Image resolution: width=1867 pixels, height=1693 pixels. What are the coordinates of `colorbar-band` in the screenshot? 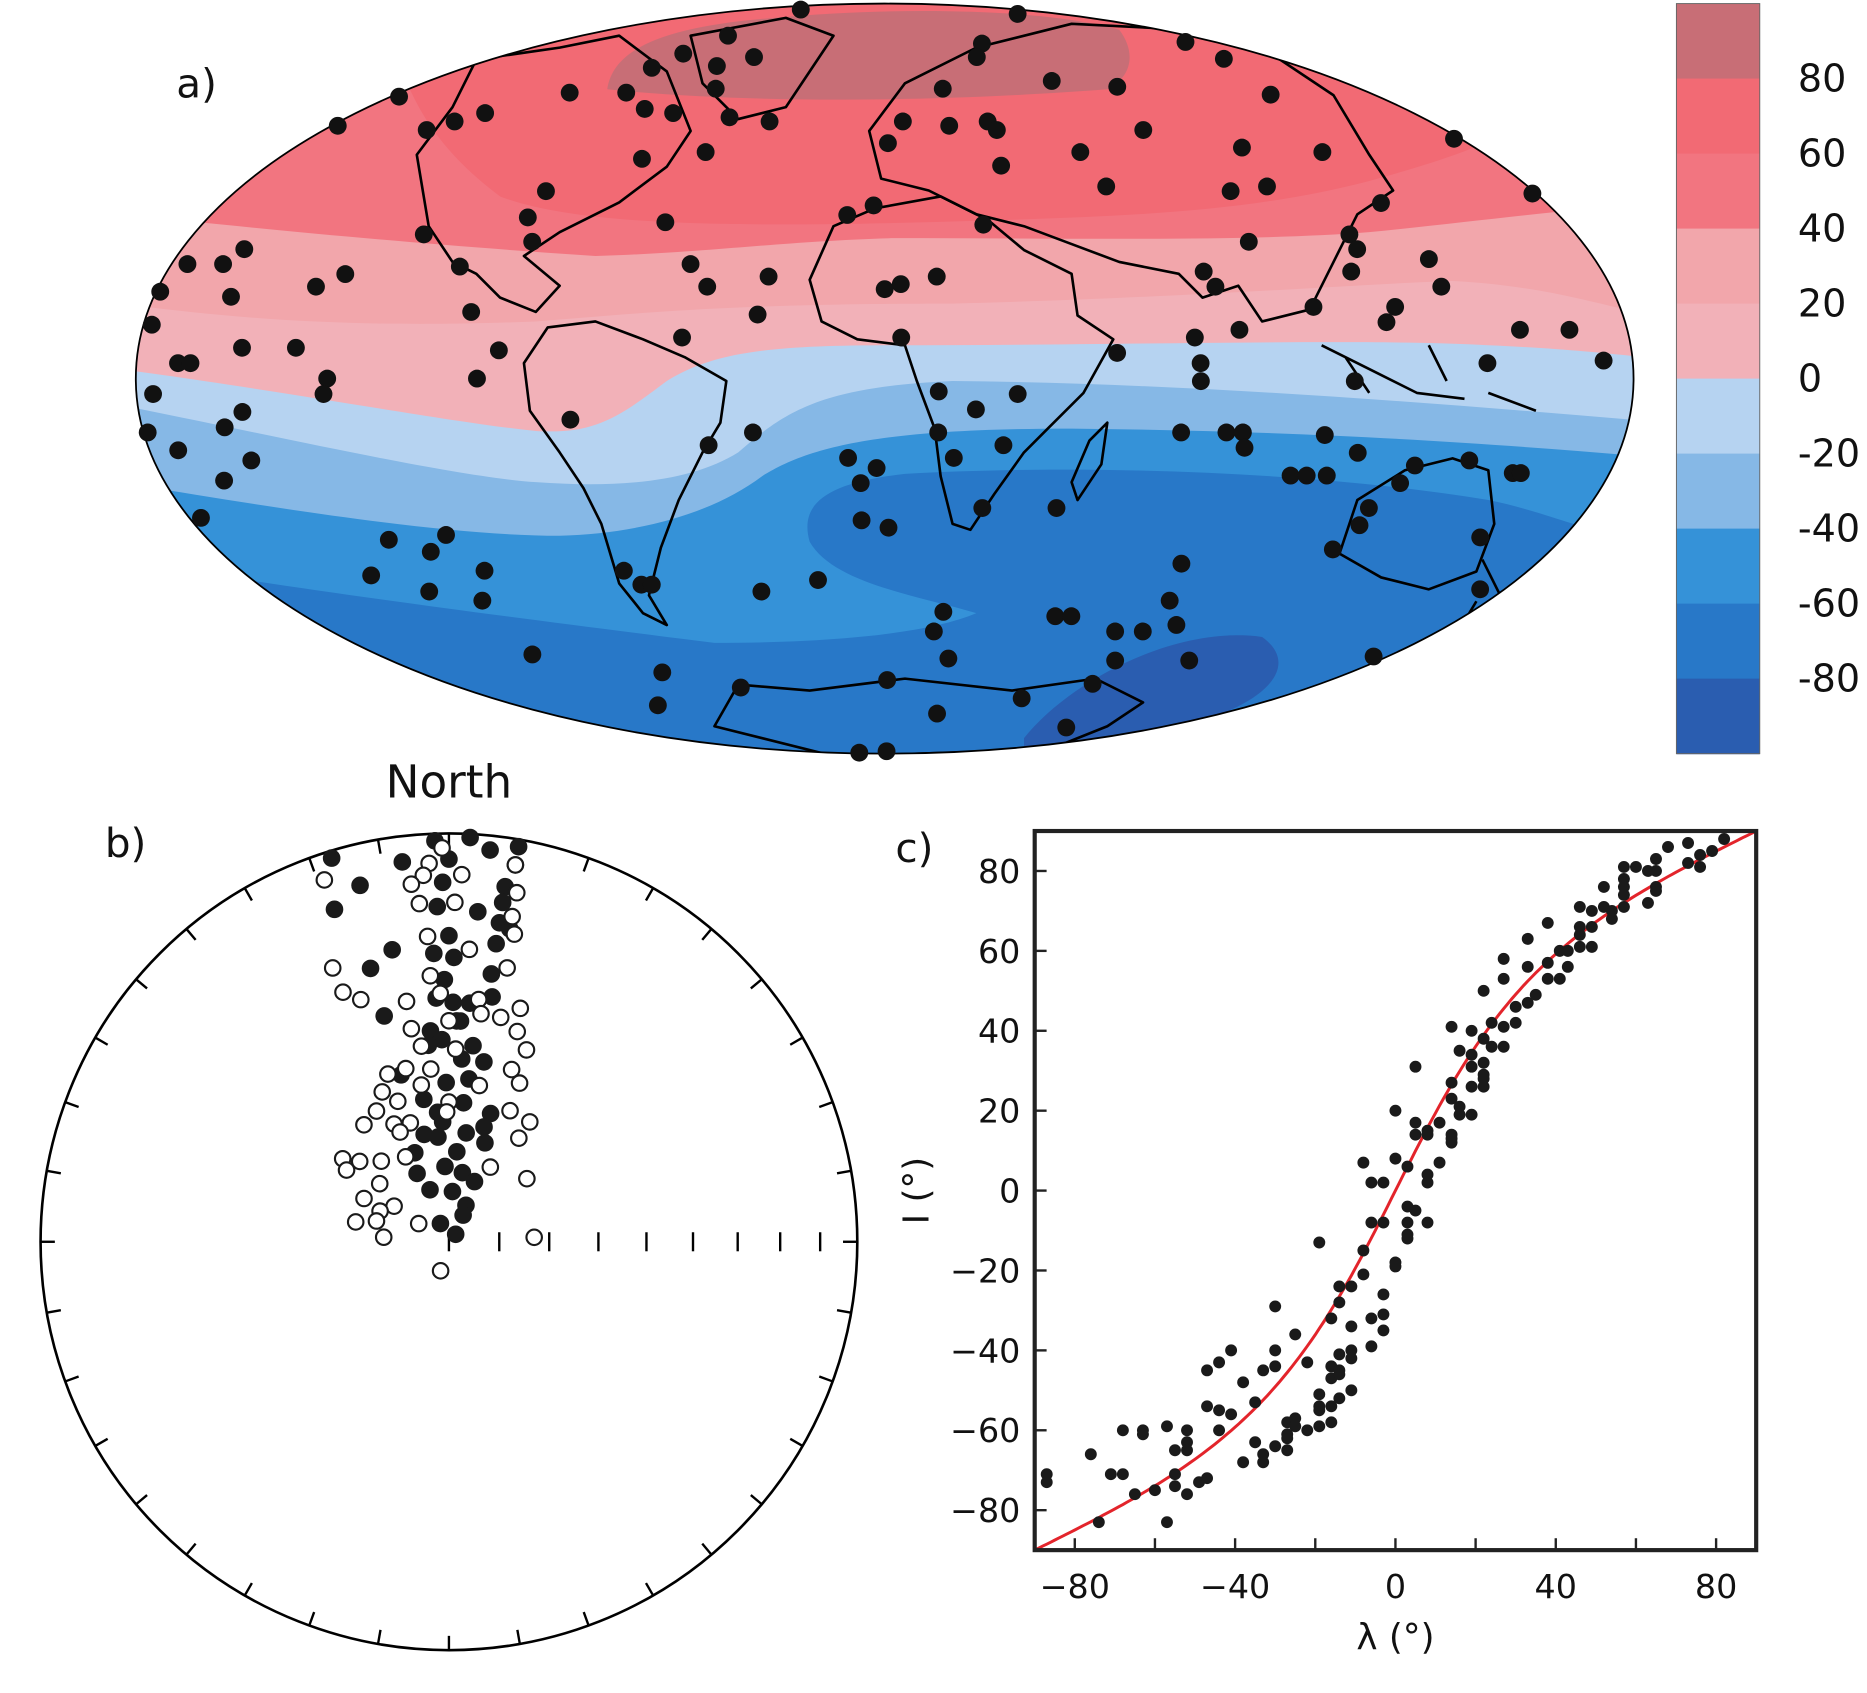 It's located at (1718, 641).